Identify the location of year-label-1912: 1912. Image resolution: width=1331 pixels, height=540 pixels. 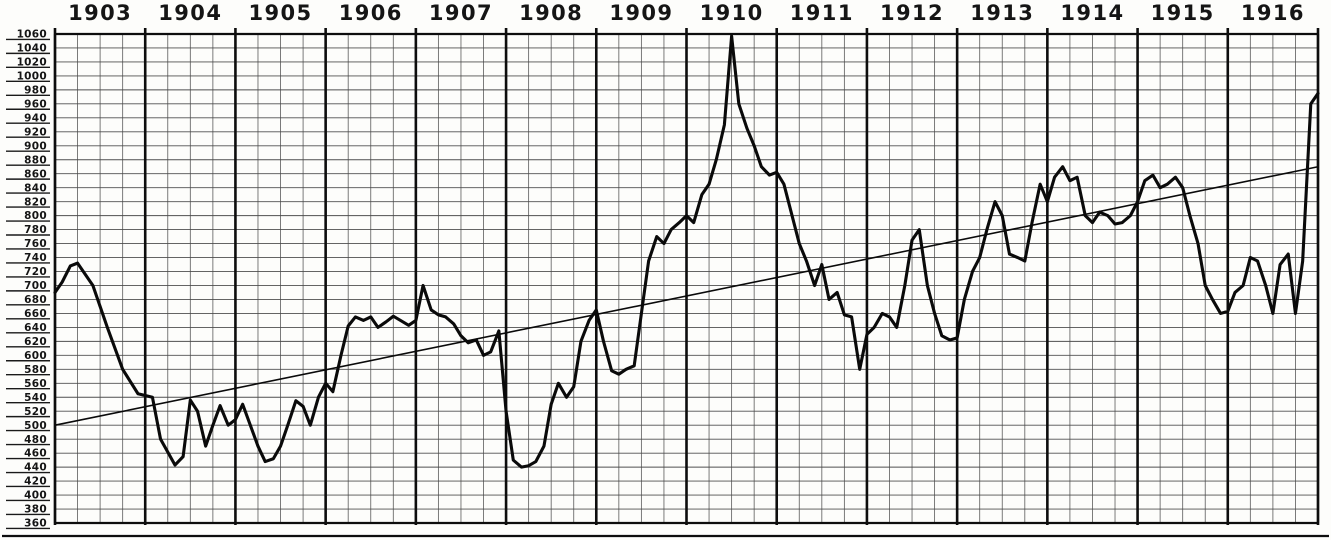
(912, 13).